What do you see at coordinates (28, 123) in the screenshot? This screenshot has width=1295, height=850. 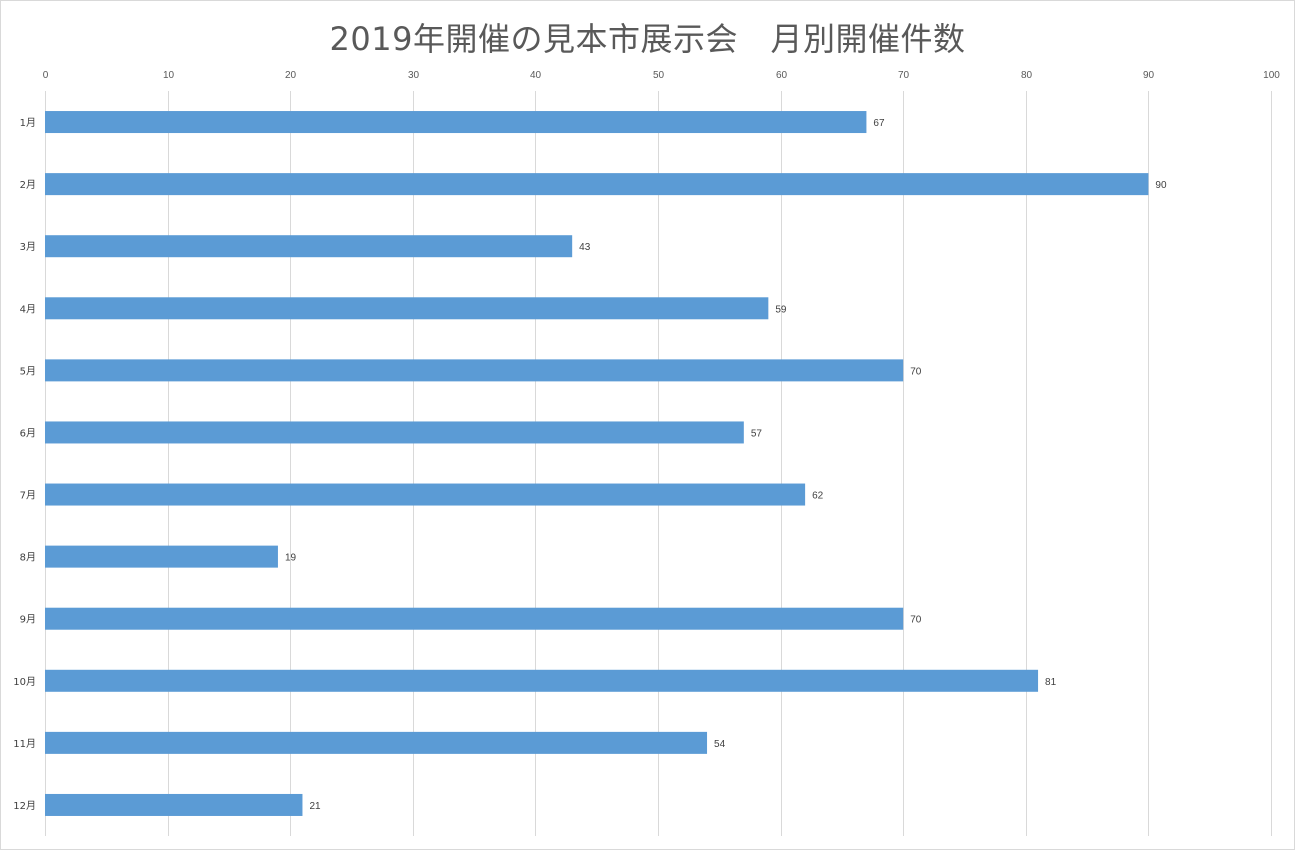 I see `category-label-1: 1月` at bounding box center [28, 123].